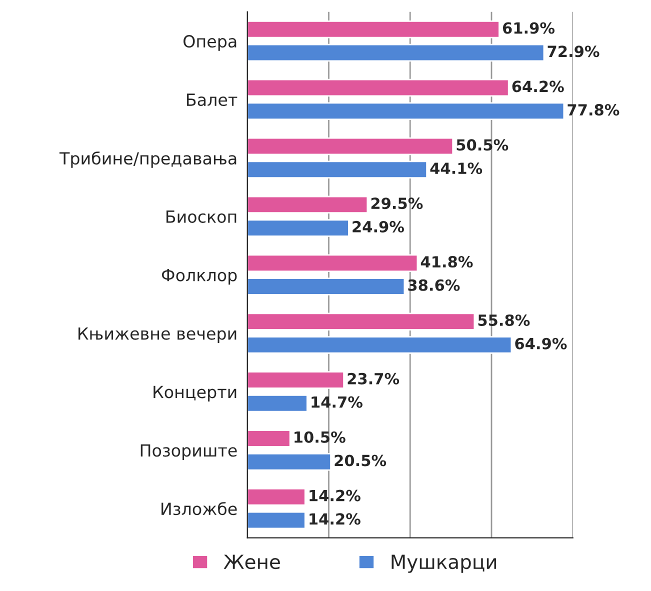 Image resolution: width=651 pixels, height=591 pixels. I want to click on data-label: 50.5%, so click(482, 145).